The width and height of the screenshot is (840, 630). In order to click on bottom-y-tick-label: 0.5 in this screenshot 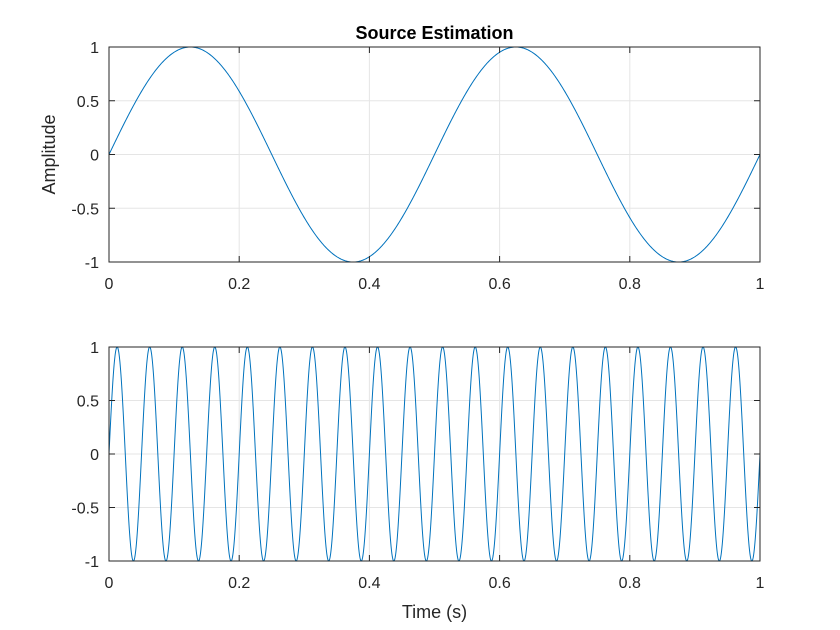, I will do `click(88, 402)`.